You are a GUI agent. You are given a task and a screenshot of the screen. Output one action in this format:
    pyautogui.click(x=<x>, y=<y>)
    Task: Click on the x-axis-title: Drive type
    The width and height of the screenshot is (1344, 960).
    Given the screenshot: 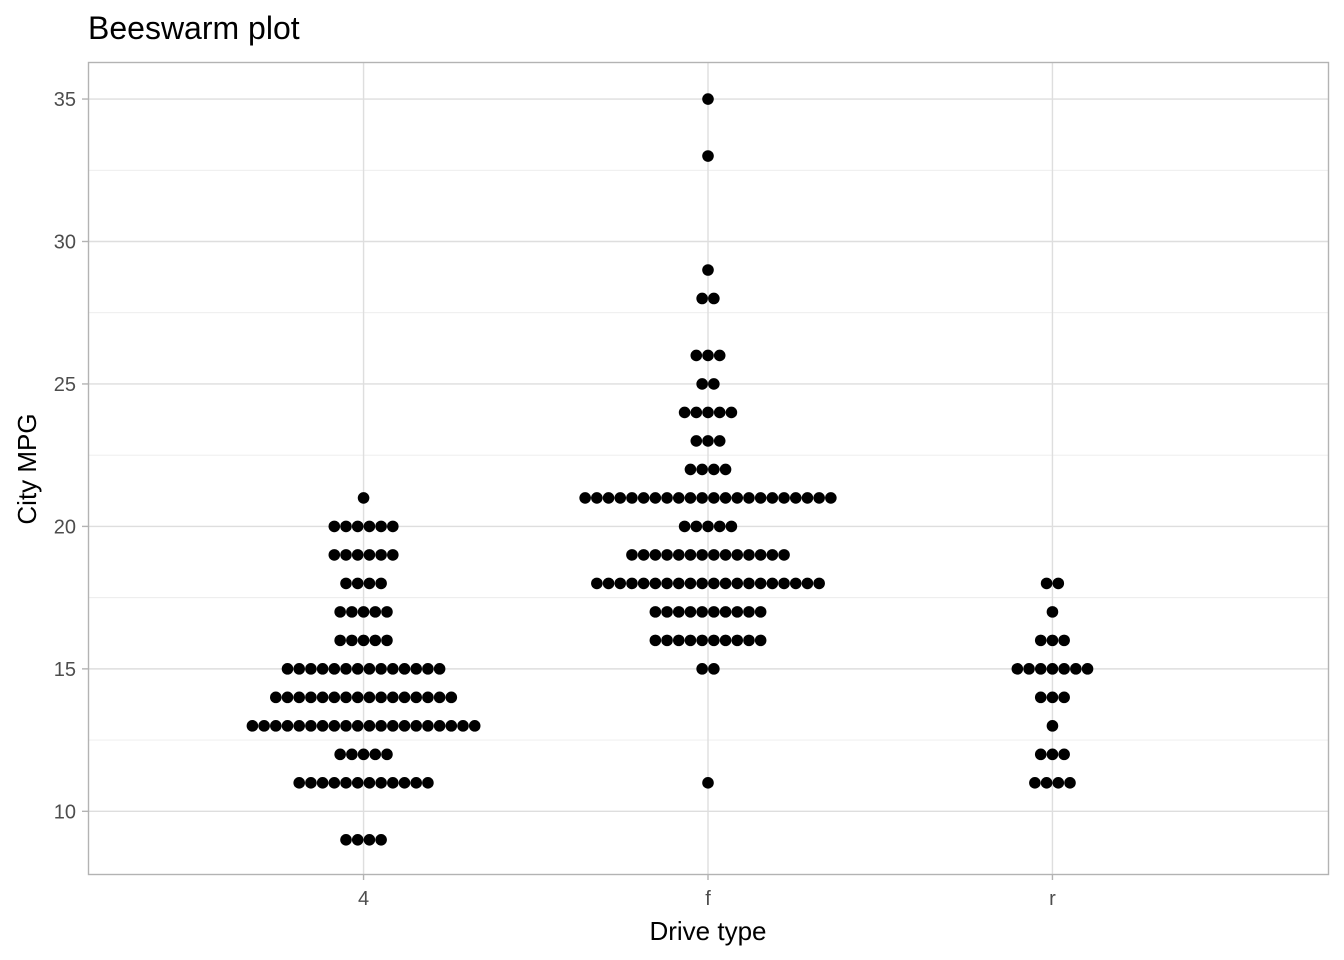 What is the action you would take?
    pyautogui.click(x=707, y=931)
    